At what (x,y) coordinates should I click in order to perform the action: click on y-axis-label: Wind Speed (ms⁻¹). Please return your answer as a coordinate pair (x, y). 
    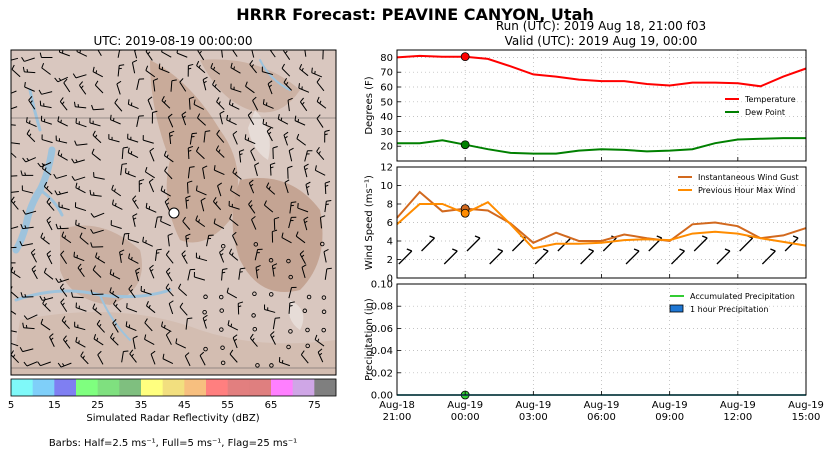
    Looking at the image, I should click on (369, 222).